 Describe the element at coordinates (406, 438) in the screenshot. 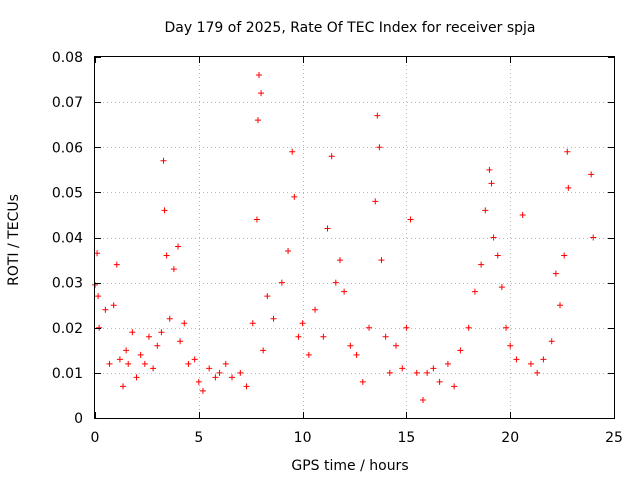

I see `x-tick-label: 15` at that location.